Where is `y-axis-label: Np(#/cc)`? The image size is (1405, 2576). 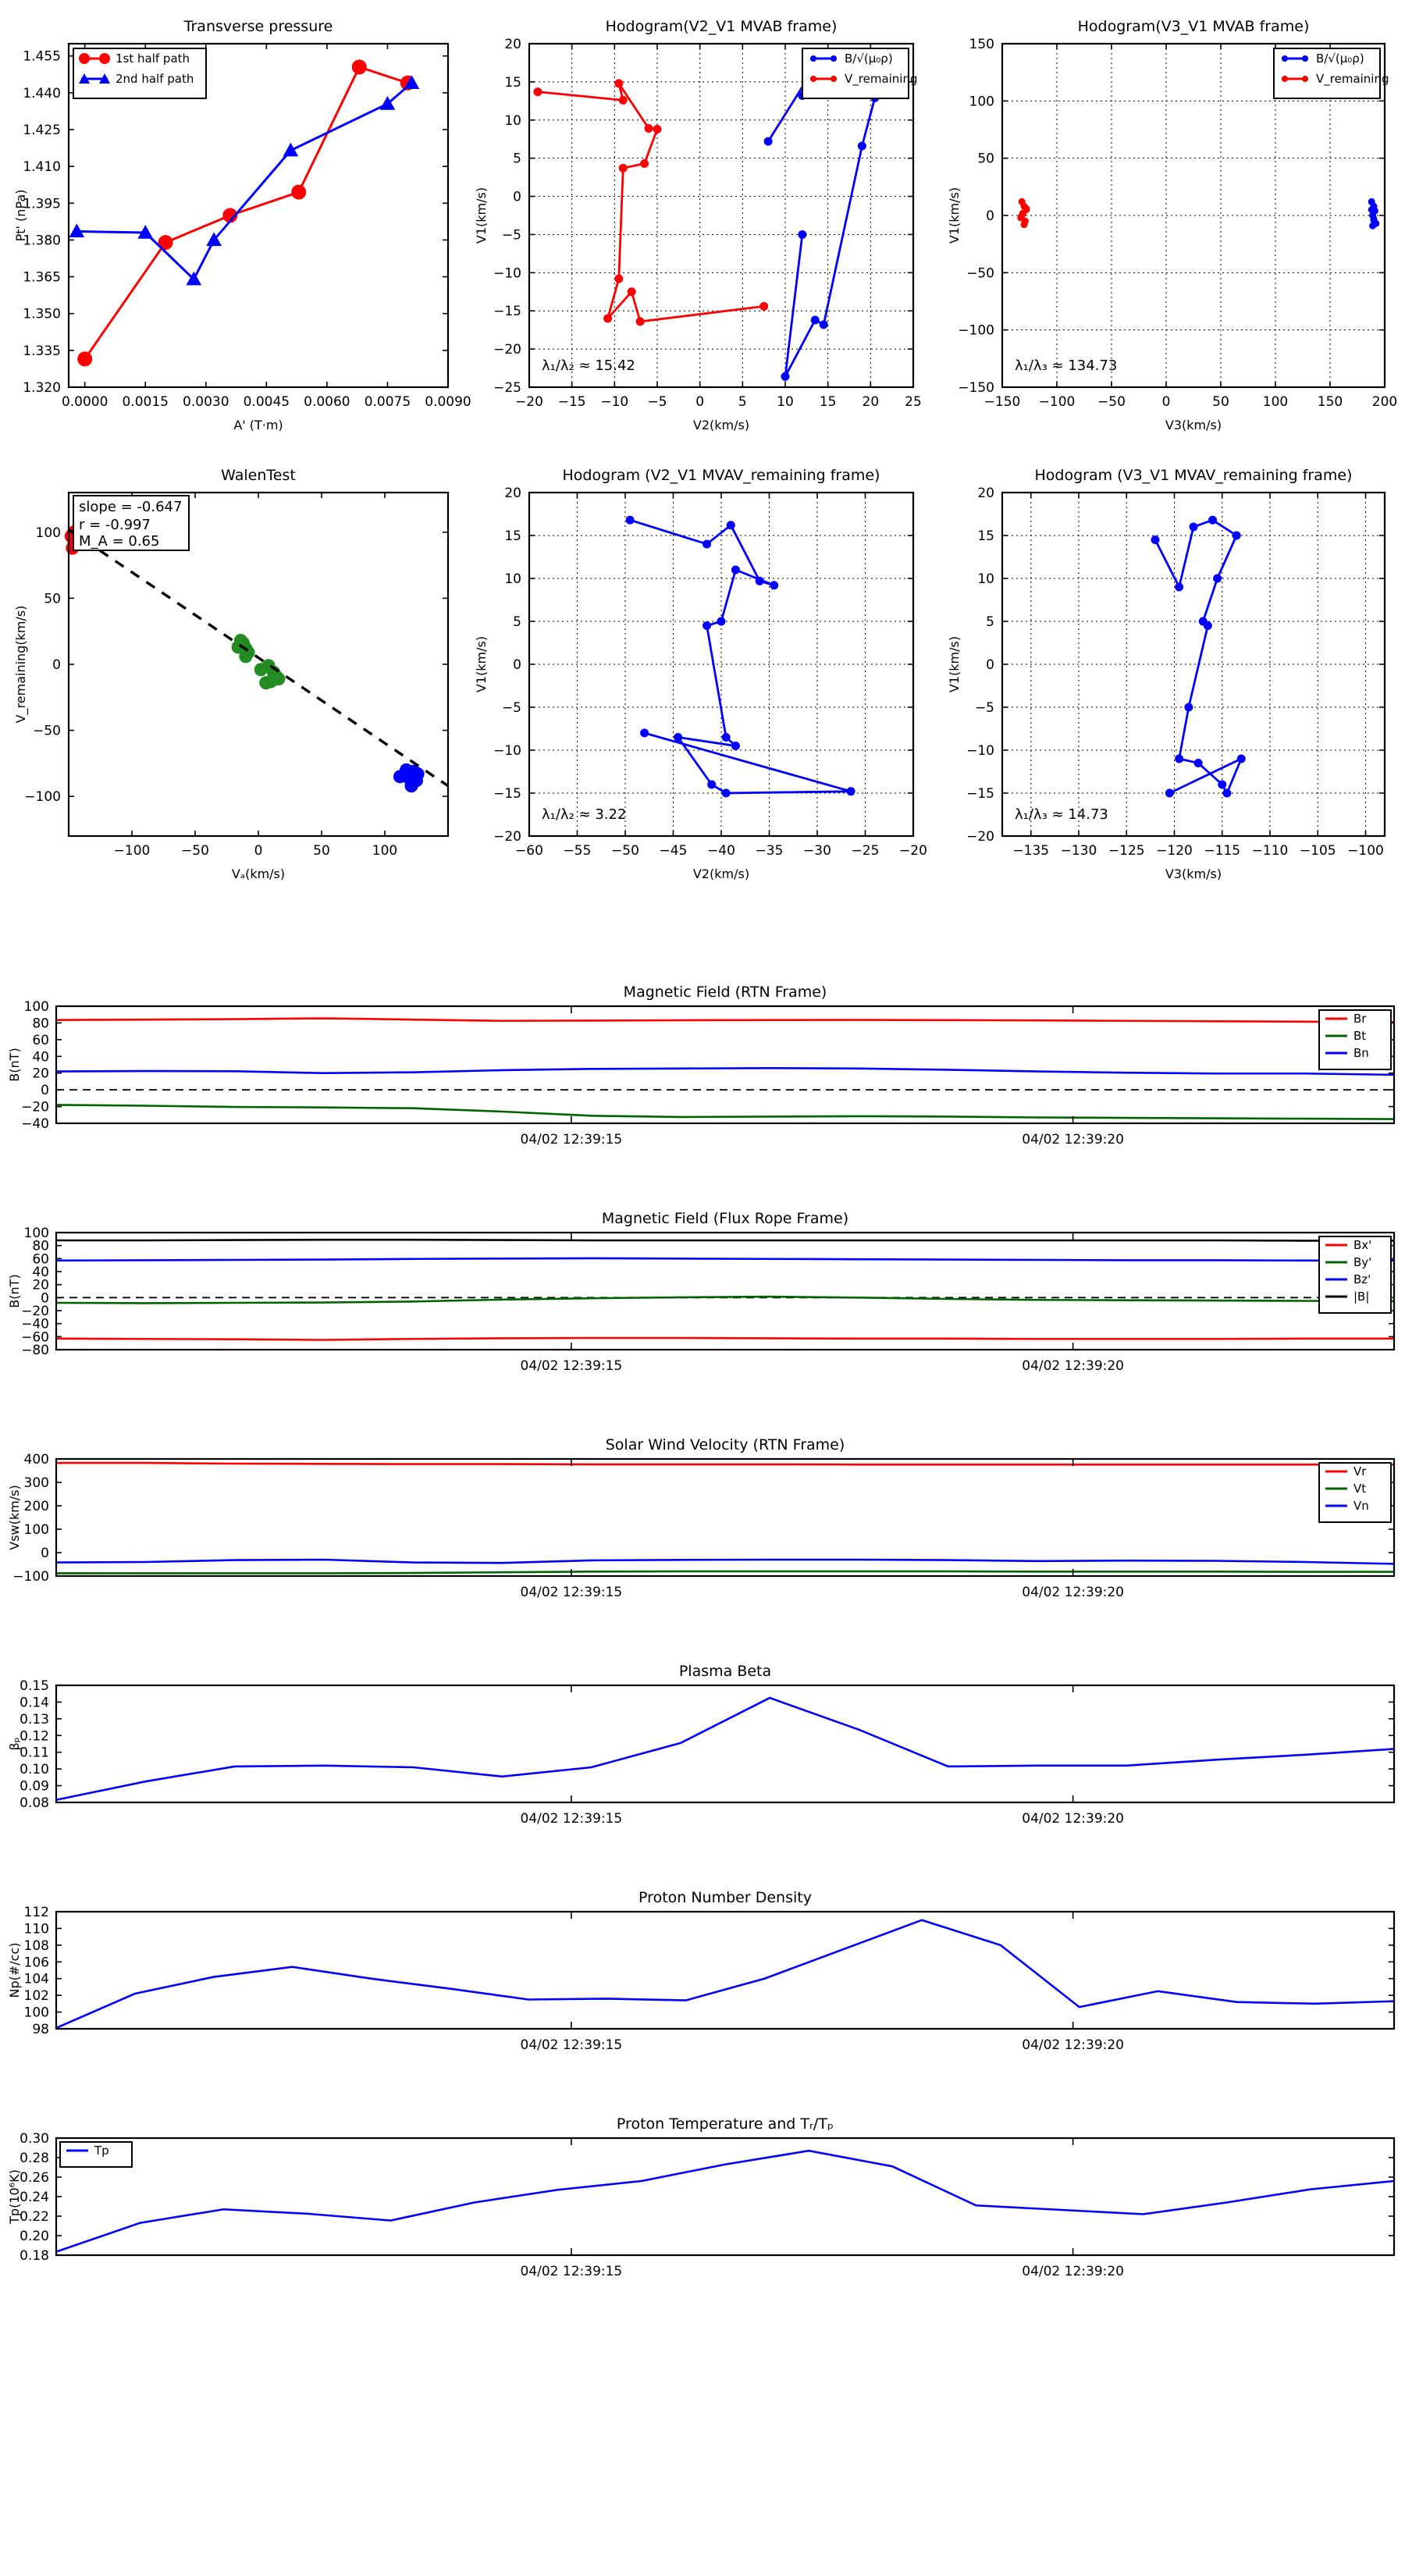
y-axis-label: Np(#/cc) is located at coordinates (15, 1970).